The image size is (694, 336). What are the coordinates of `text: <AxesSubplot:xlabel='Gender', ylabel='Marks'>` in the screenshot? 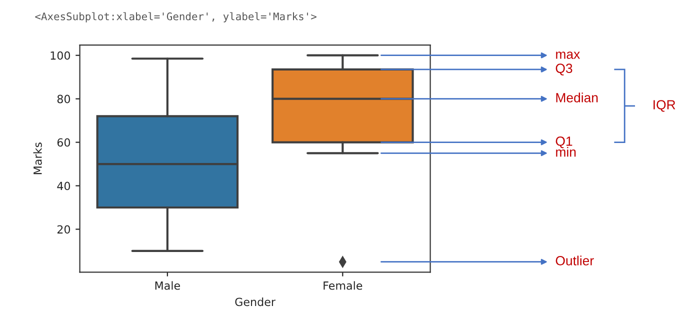 It's located at (175, 17).